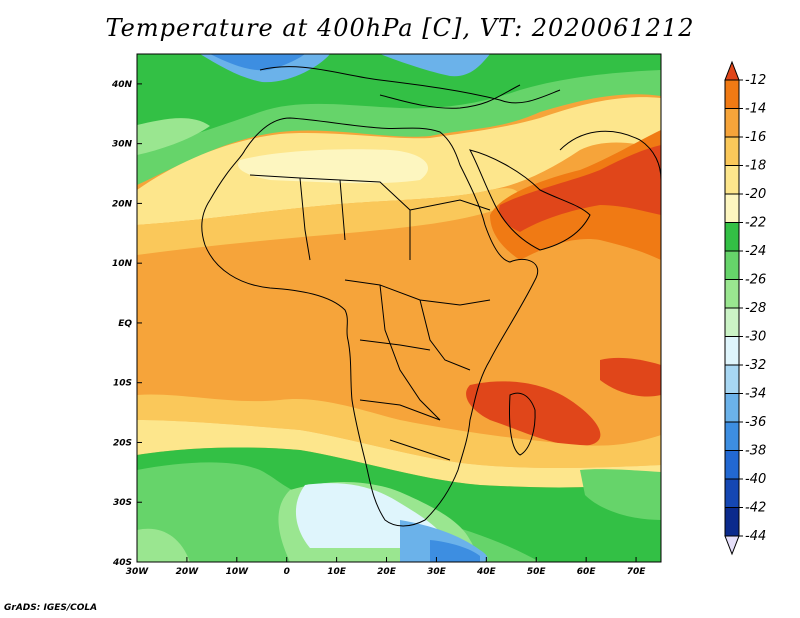 The width and height of the screenshot is (800, 618). I want to click on lon-axis: 30W 20W 10W 0 10E 20E 30E 40E 50E 60E 70E, so click(386, 567).